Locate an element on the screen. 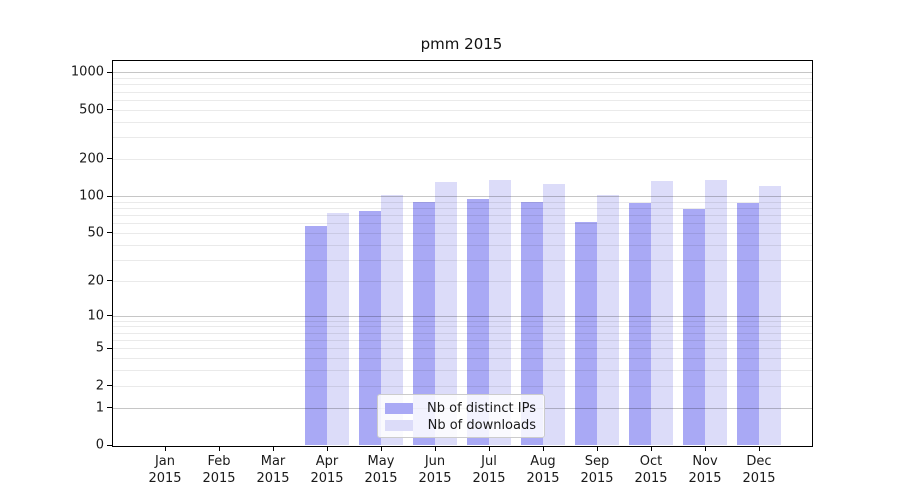 The height and width of the screenshot is (500, 900). bar-downloads-dec is located at coordinates (770, 315).